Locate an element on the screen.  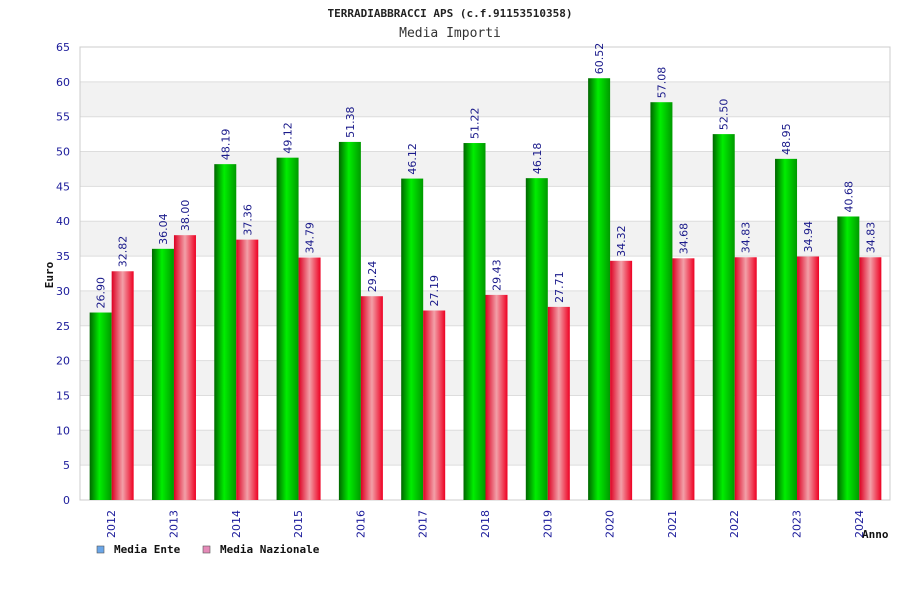
bar-value-label: 40.68 is located at coordinates (848, 197).